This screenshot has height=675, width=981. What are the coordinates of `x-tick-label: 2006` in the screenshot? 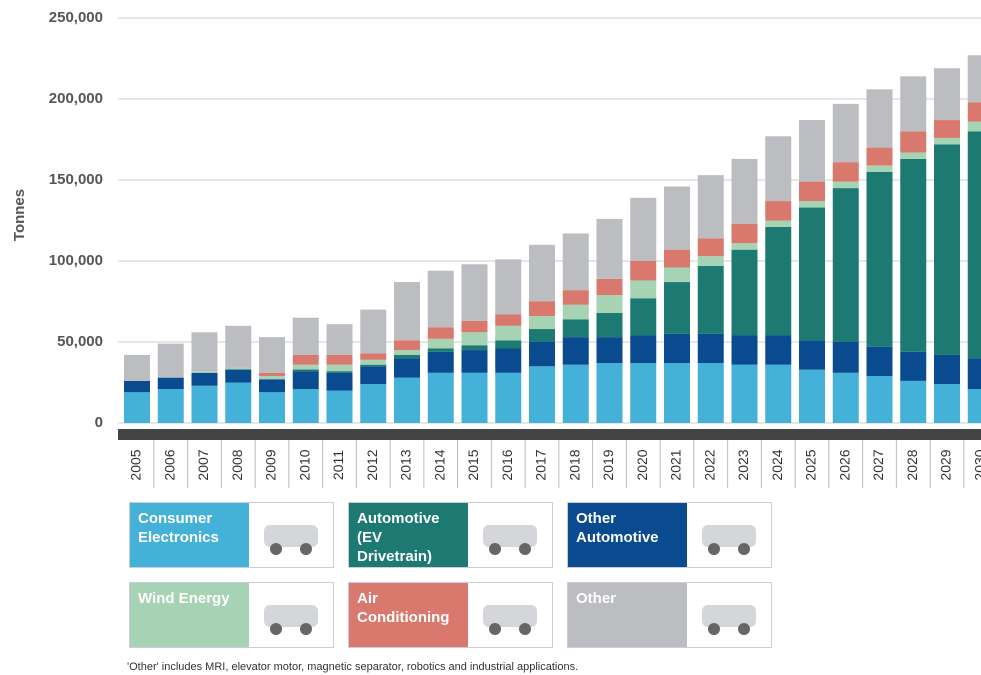 It's located at (169, 464).